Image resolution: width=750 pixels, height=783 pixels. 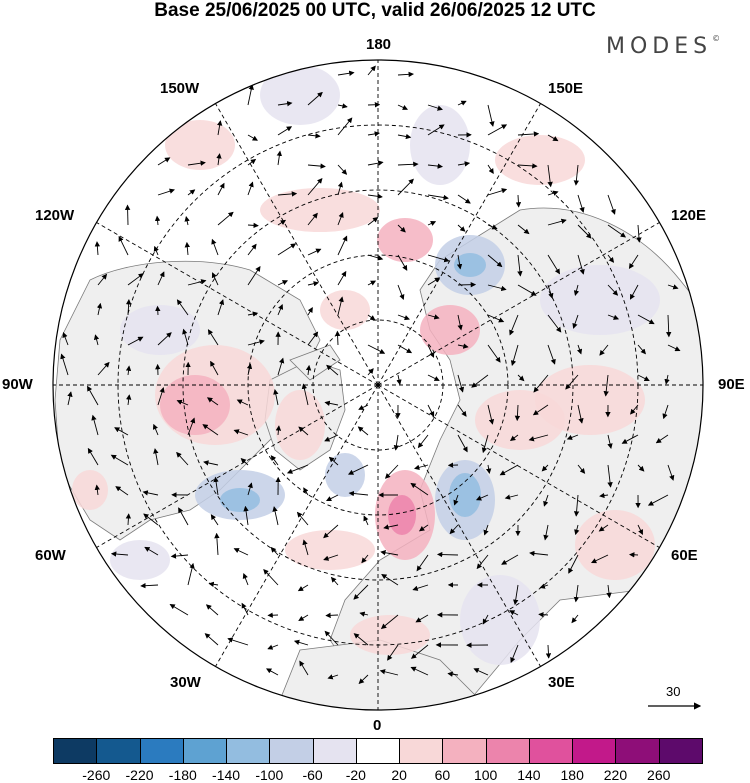 What do you see at coordinates (731, 384) in the screenshot?
I see `lon-label-90e: 90E` at bounding box center [731, 384].